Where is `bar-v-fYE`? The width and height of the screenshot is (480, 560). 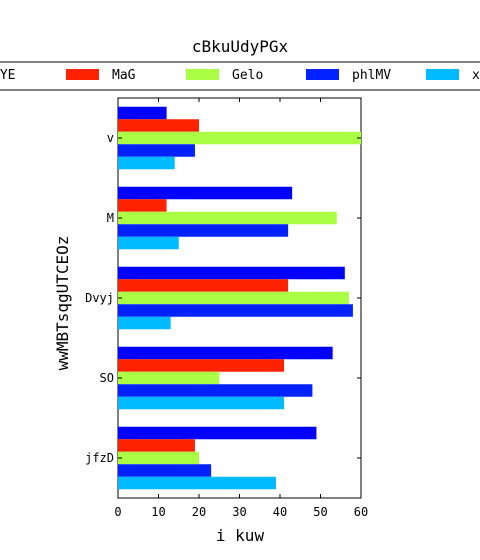
bar-v-fYE is located at coordinates (142, 113).